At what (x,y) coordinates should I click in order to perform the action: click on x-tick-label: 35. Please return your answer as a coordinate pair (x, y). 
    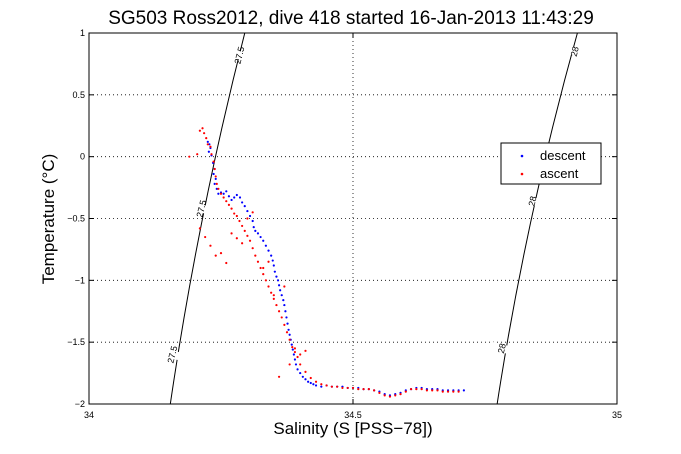
    Looking at the image, I should click on (617, 415).